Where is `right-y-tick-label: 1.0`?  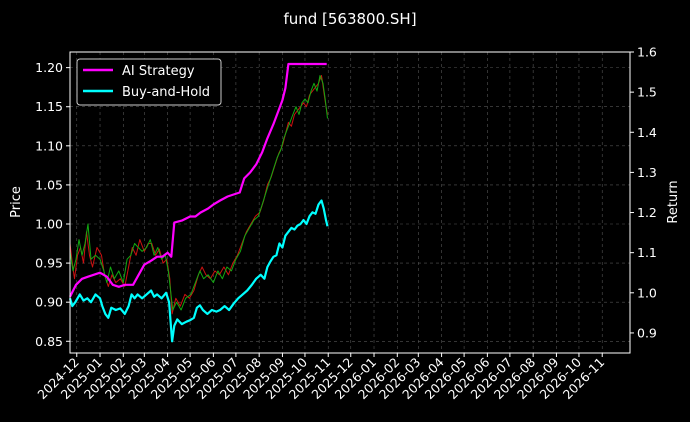
right-y-tick-label: 1.0 is located at coordinates (647, 292).